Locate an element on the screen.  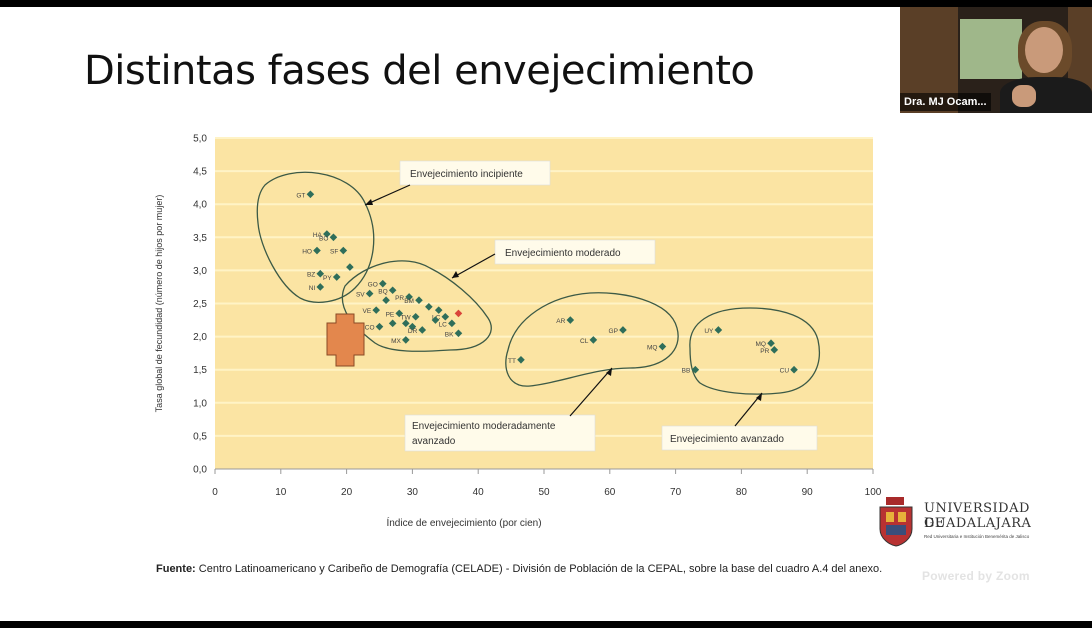
data-point-label: PY is located at coordinates (327, 278).